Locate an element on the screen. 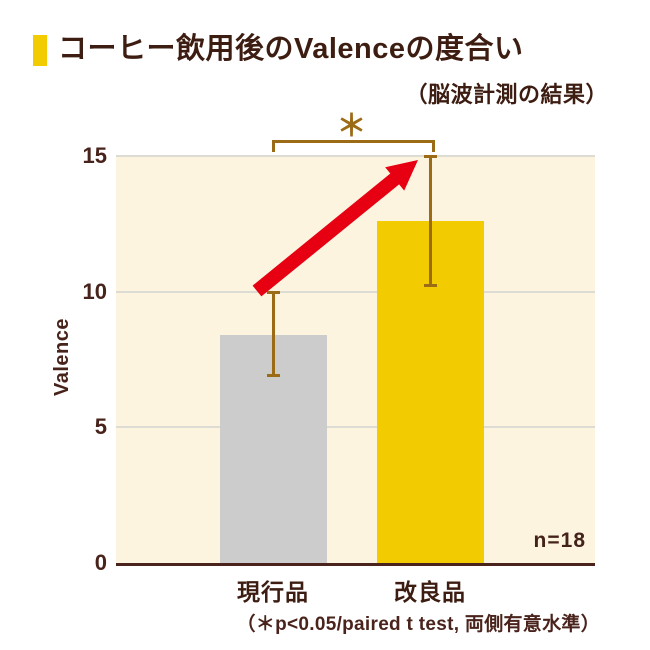 This screenshot has height=650, width=650. chart-header: コーヒー飲用後のValenceの度合い is located at coordinates (278, 49).